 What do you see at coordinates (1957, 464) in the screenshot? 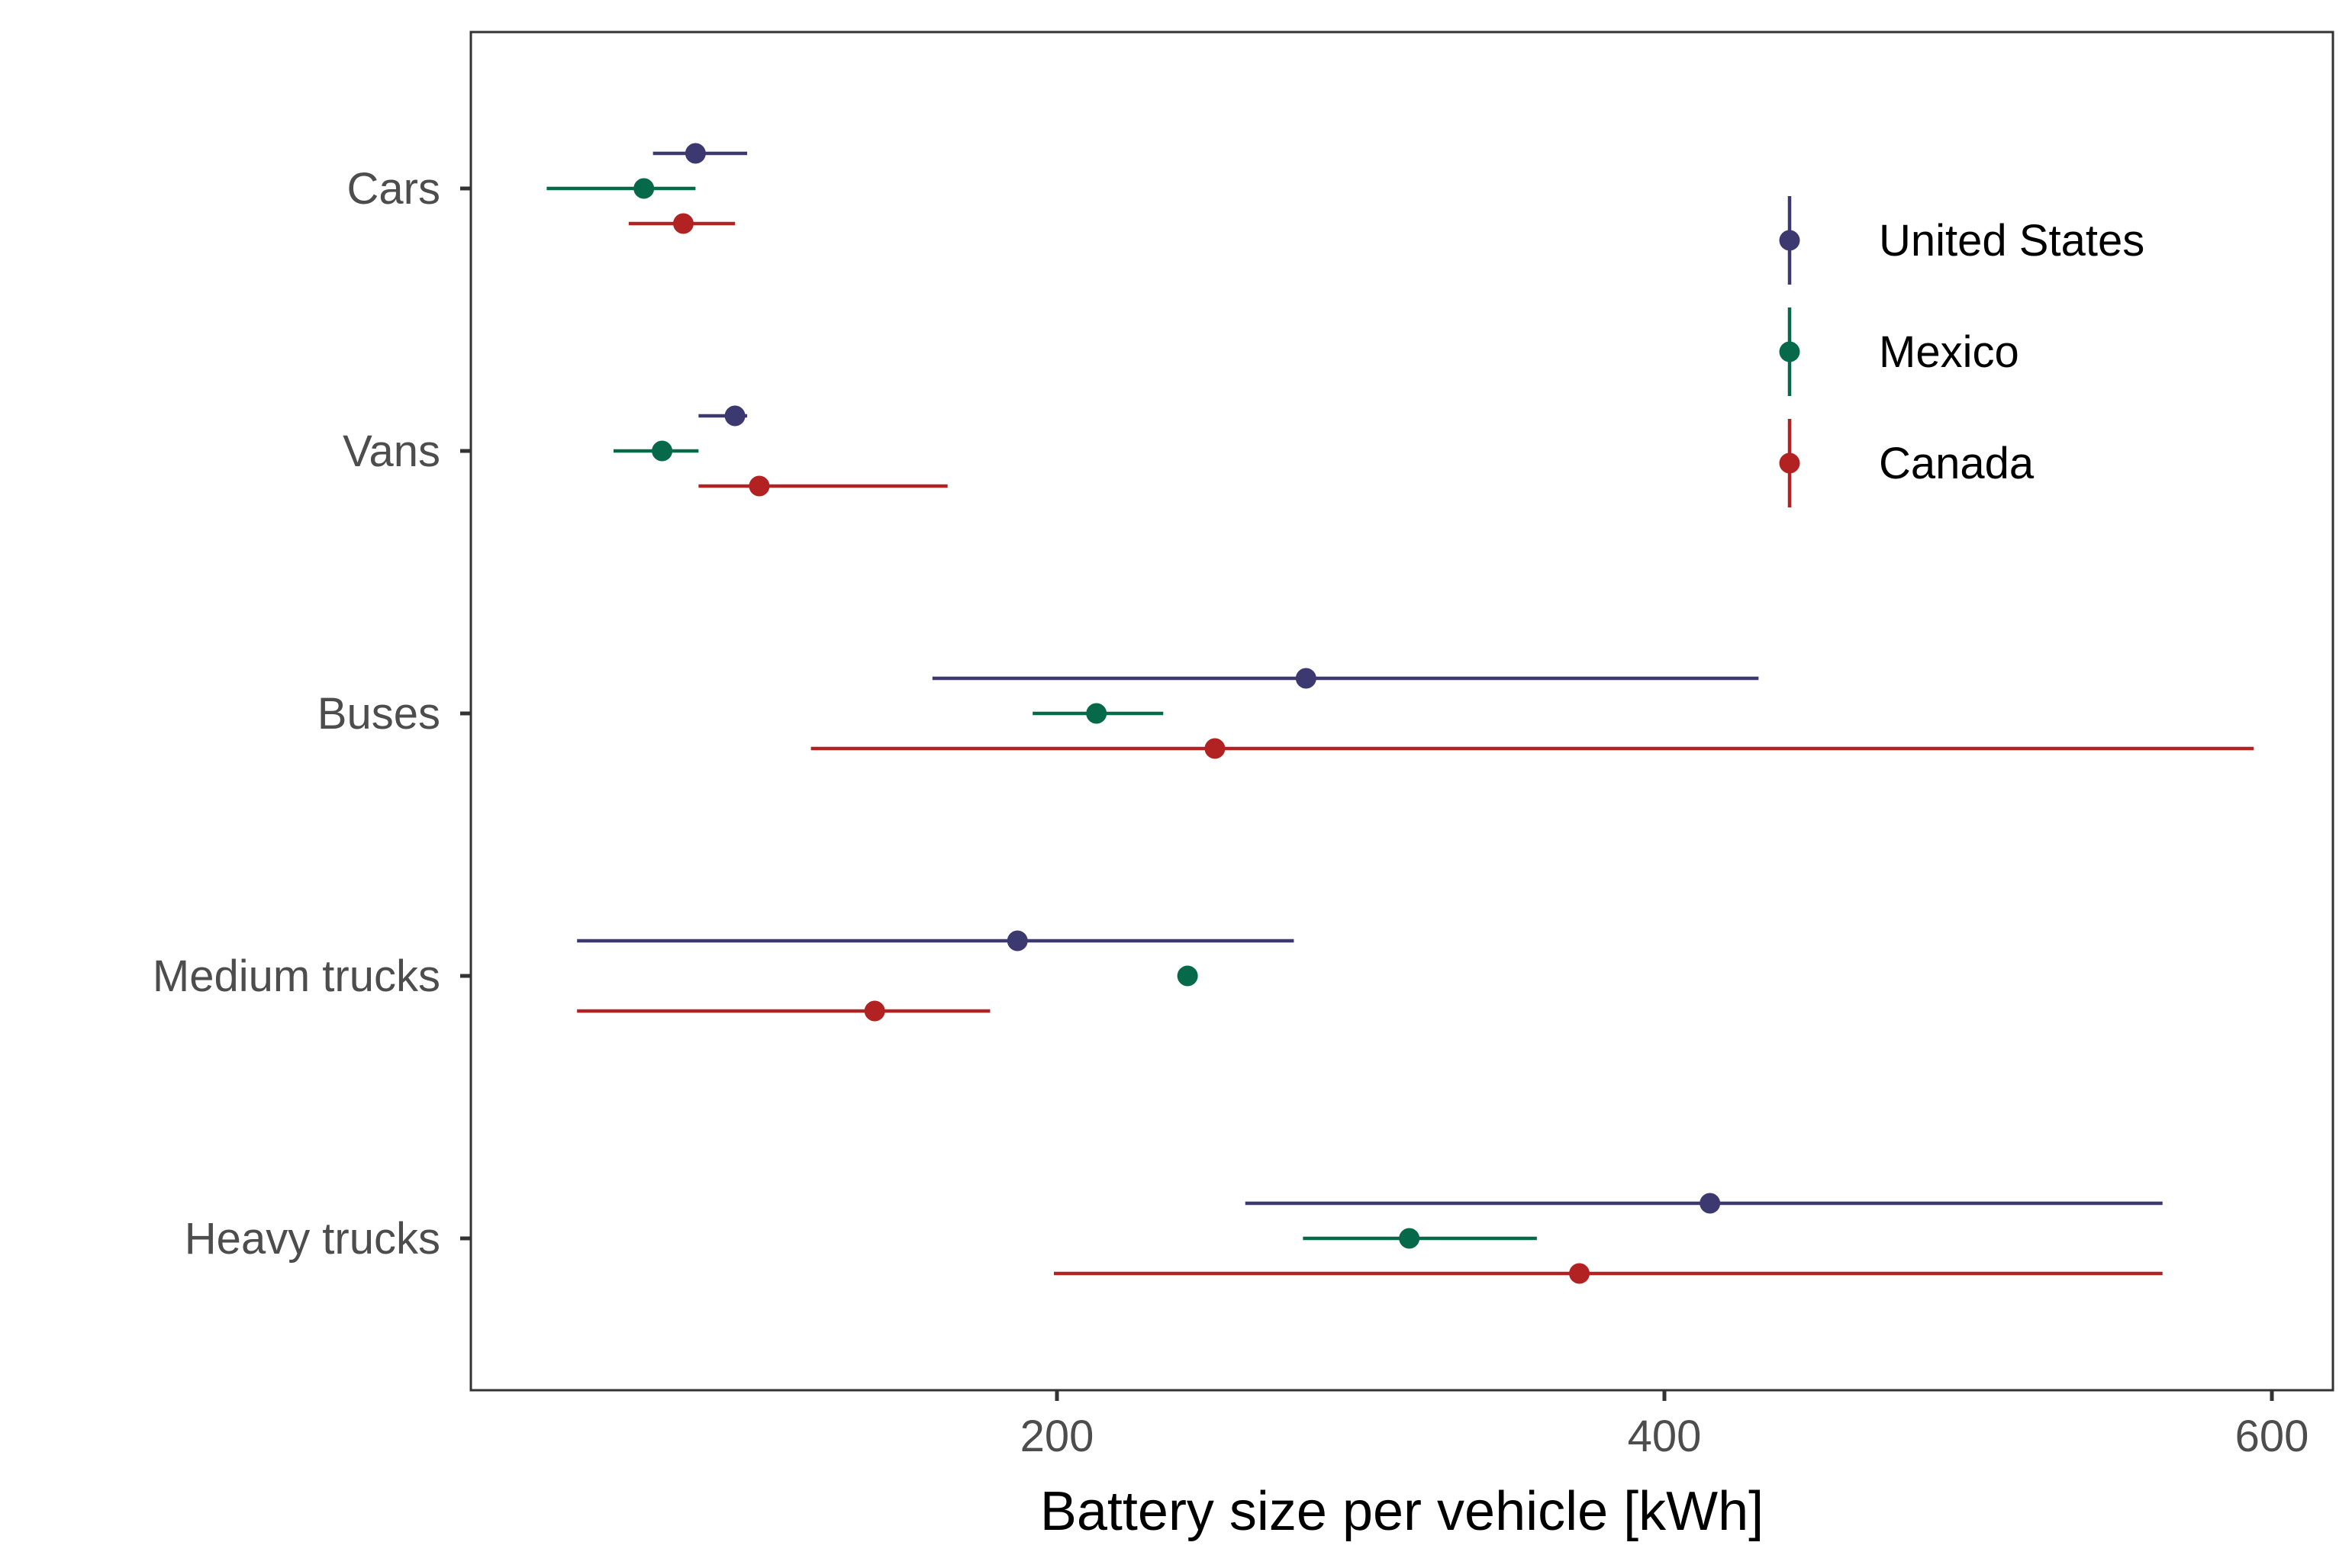
I see `legend-label: Canada` at bounding box center [1957, 464].